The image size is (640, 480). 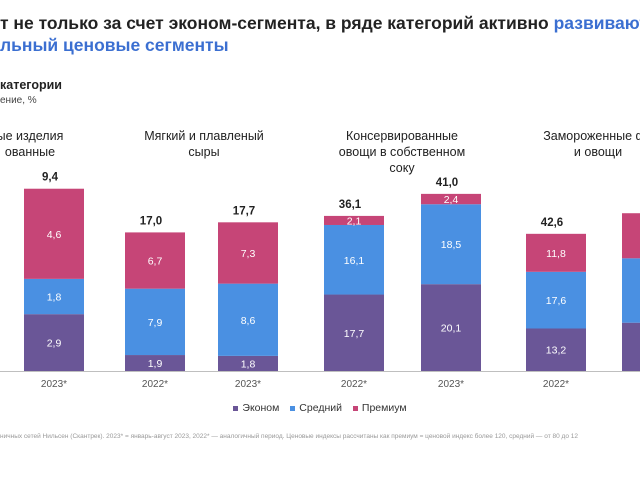 I want to click on legend: Эконом Средний Премиум, so click(x=320, y=408).